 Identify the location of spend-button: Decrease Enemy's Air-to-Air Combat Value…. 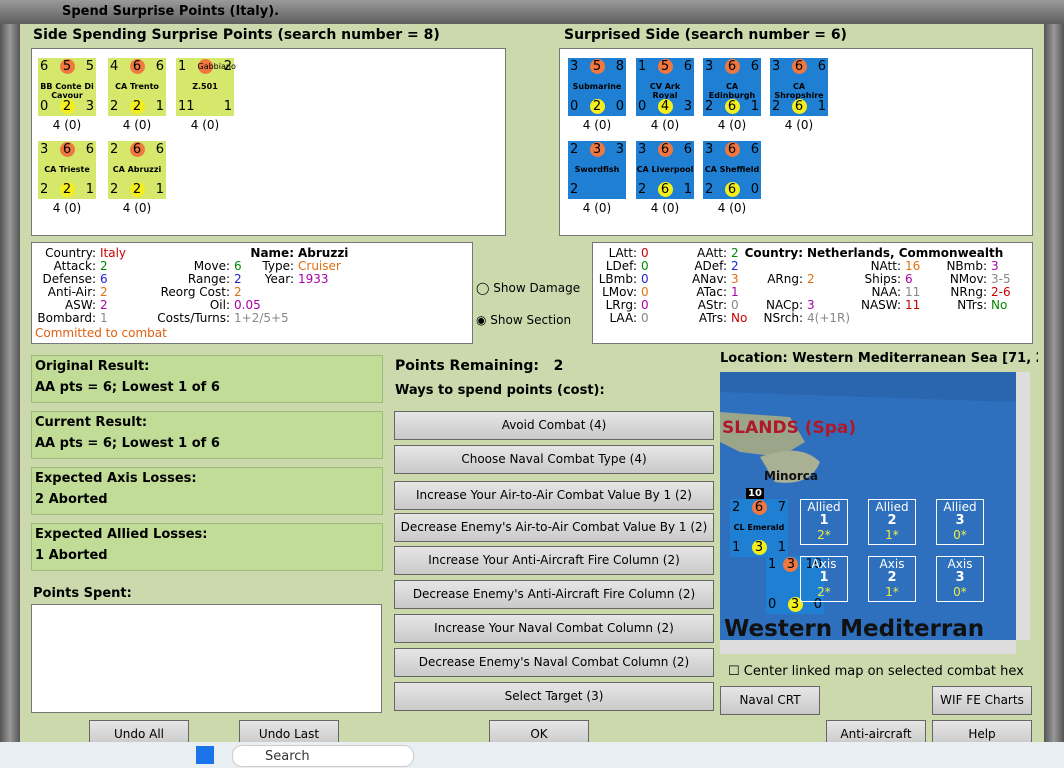
(554, 527).